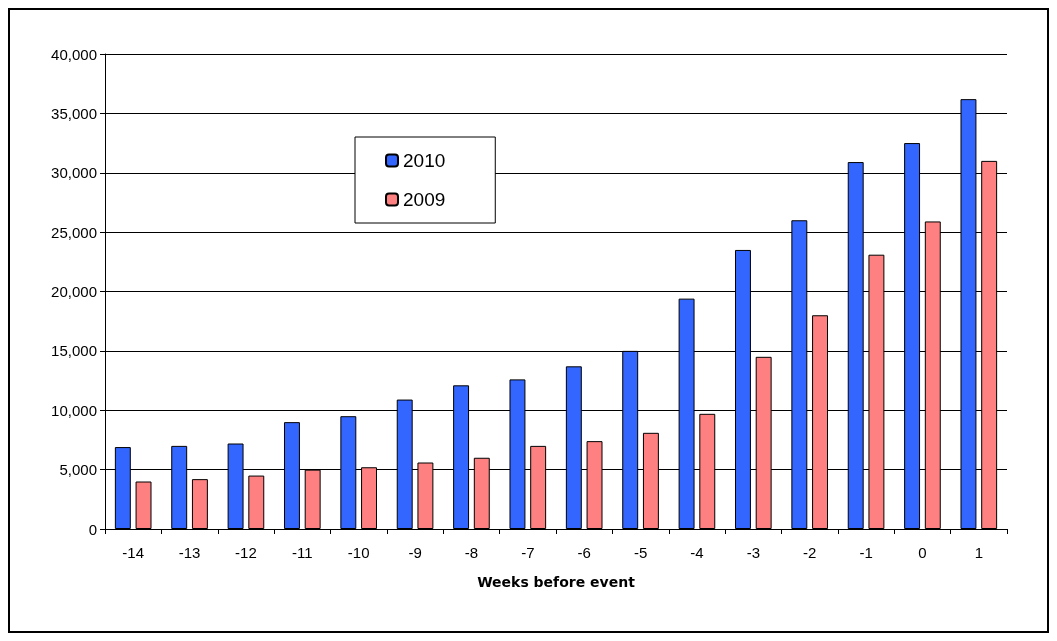  What do you see at coordinates (74, 113) in the screenshot?
I see `y-tick-label: 35,000` at bounding box center [74, 113].